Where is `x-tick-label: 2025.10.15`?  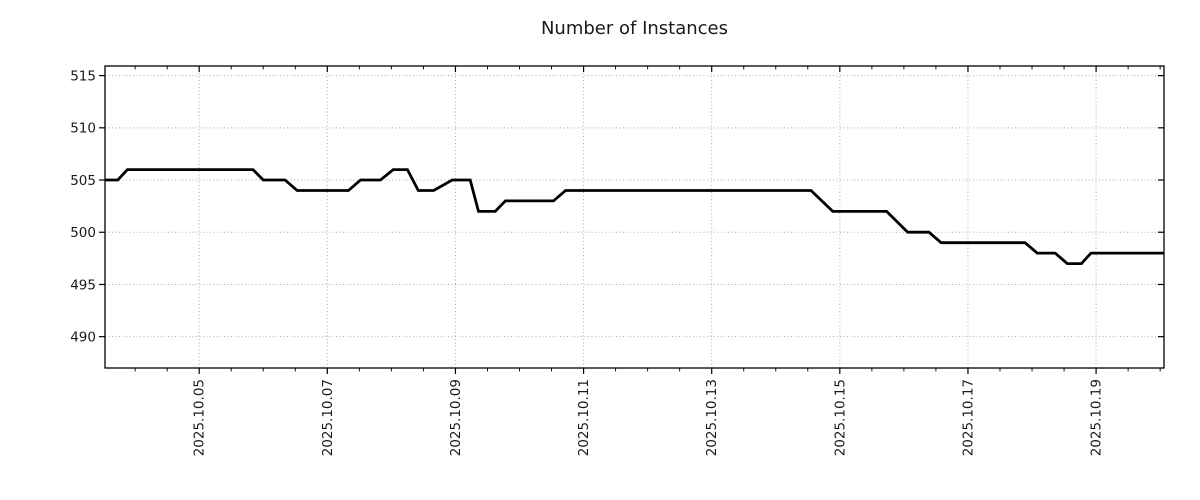
x-tick-label: 2025.10.15 is located at coordinates (840, 417).